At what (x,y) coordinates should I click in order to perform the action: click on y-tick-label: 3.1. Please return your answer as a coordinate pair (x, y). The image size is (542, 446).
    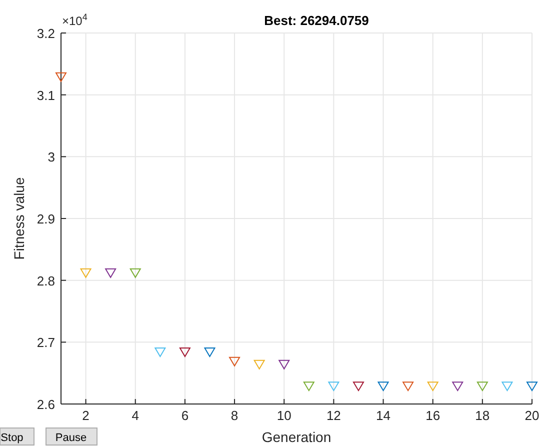
    Looking at the image, I should click on (45, 95).